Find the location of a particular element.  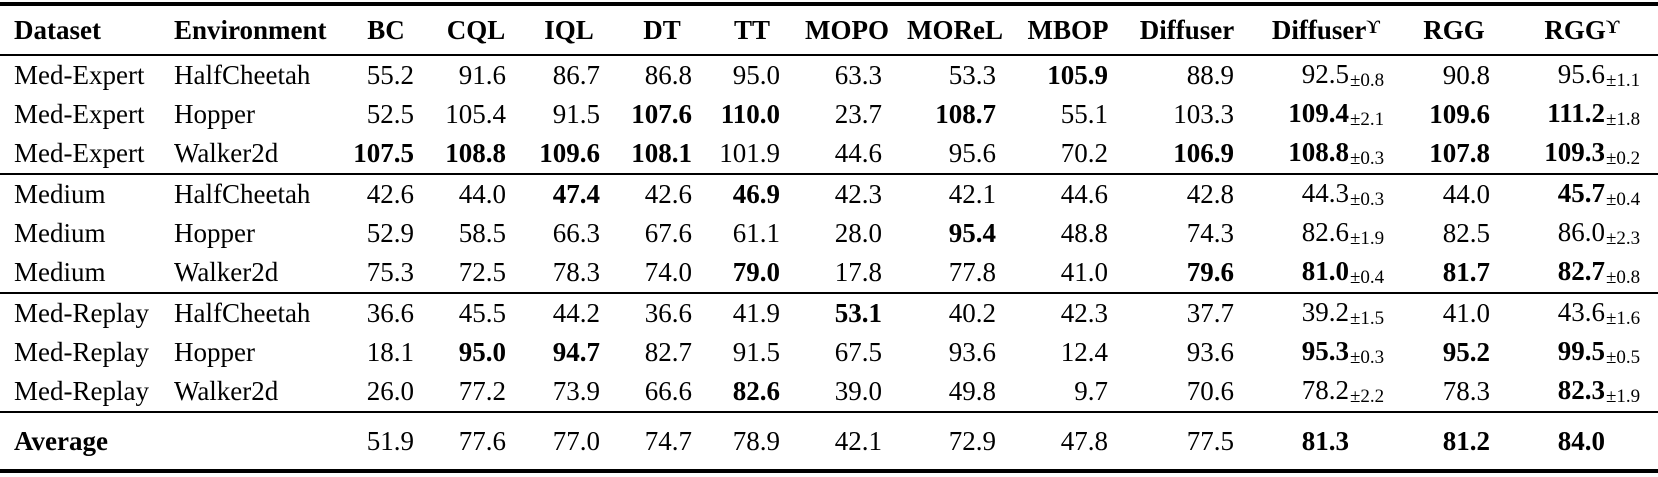

score-value: 81.2 is located at coordinates (1466, 440).